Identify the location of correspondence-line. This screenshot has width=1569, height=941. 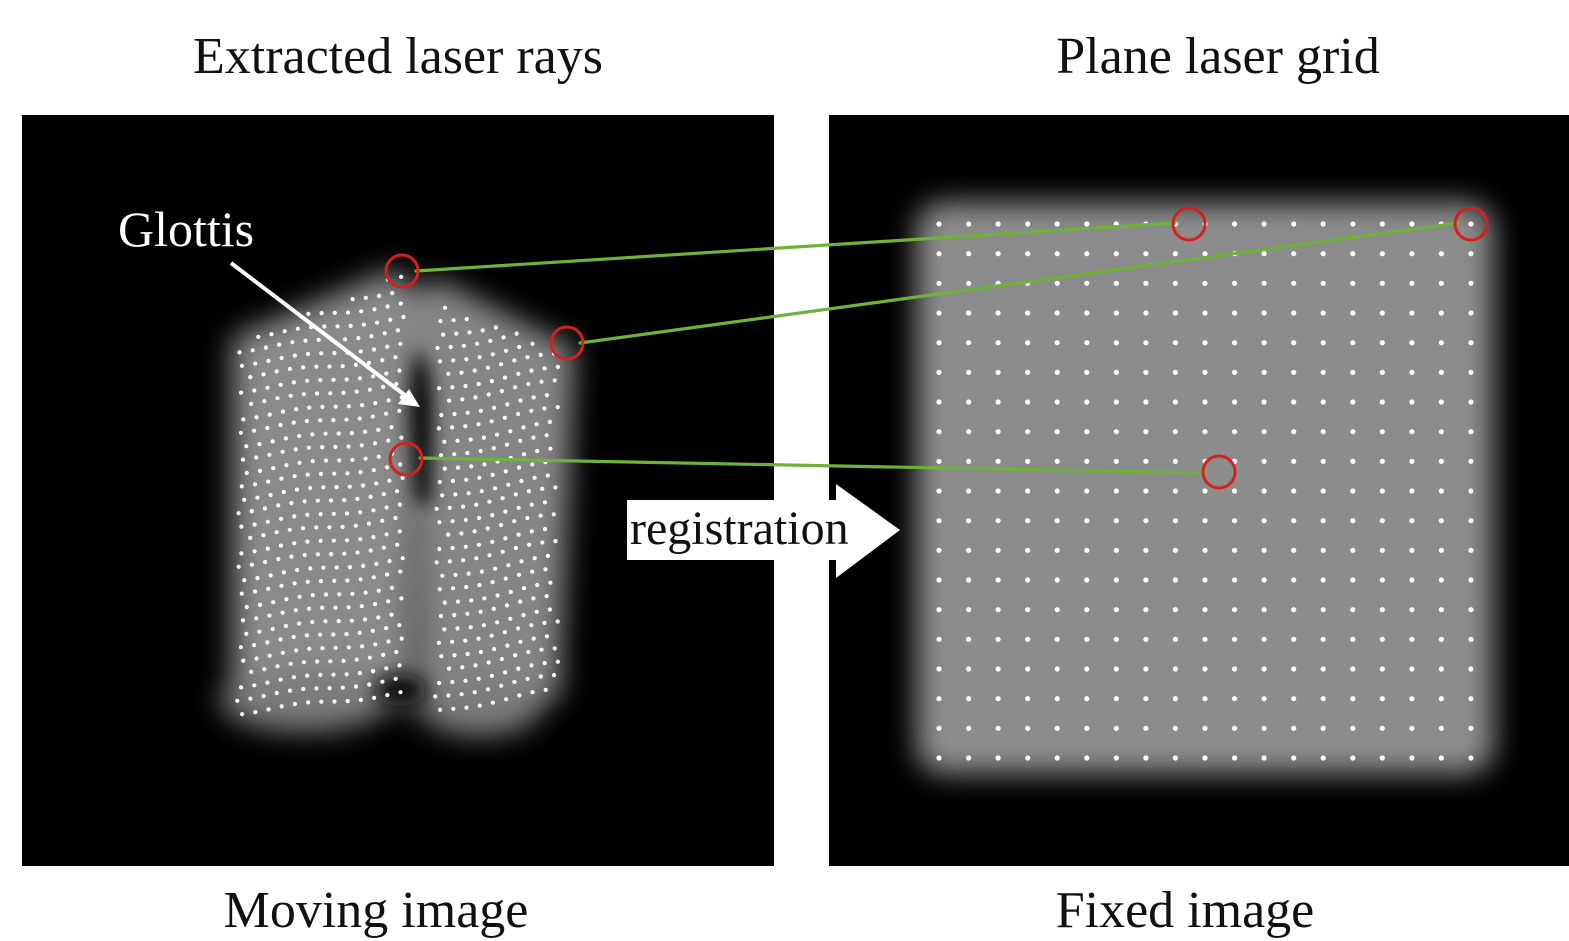
(812, 465).